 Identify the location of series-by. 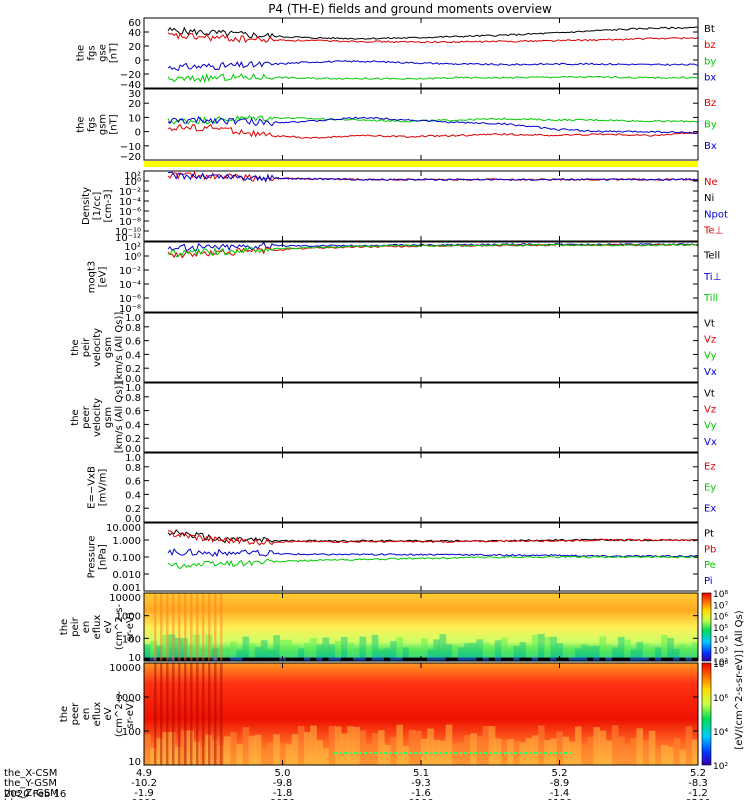
(433, 78).